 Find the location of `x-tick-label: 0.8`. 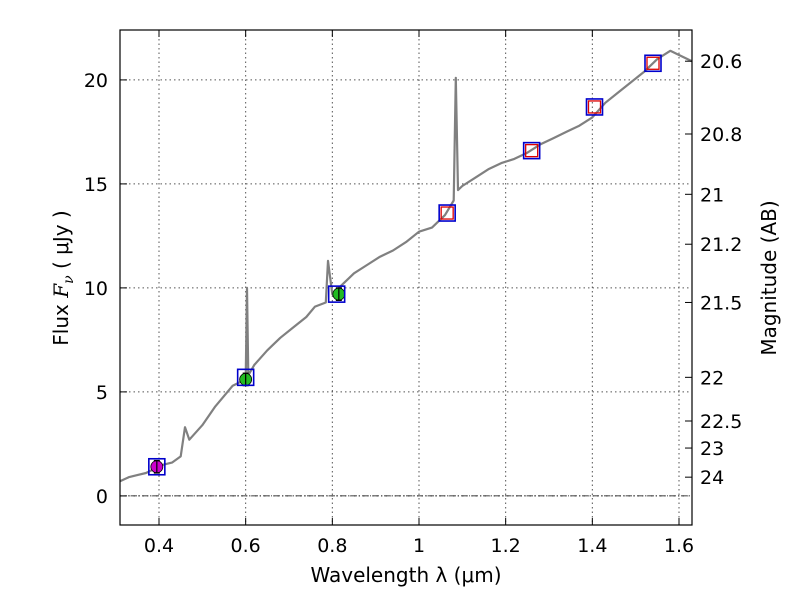

x-tick-label: 0.8 is located at coordinates (332, 546).